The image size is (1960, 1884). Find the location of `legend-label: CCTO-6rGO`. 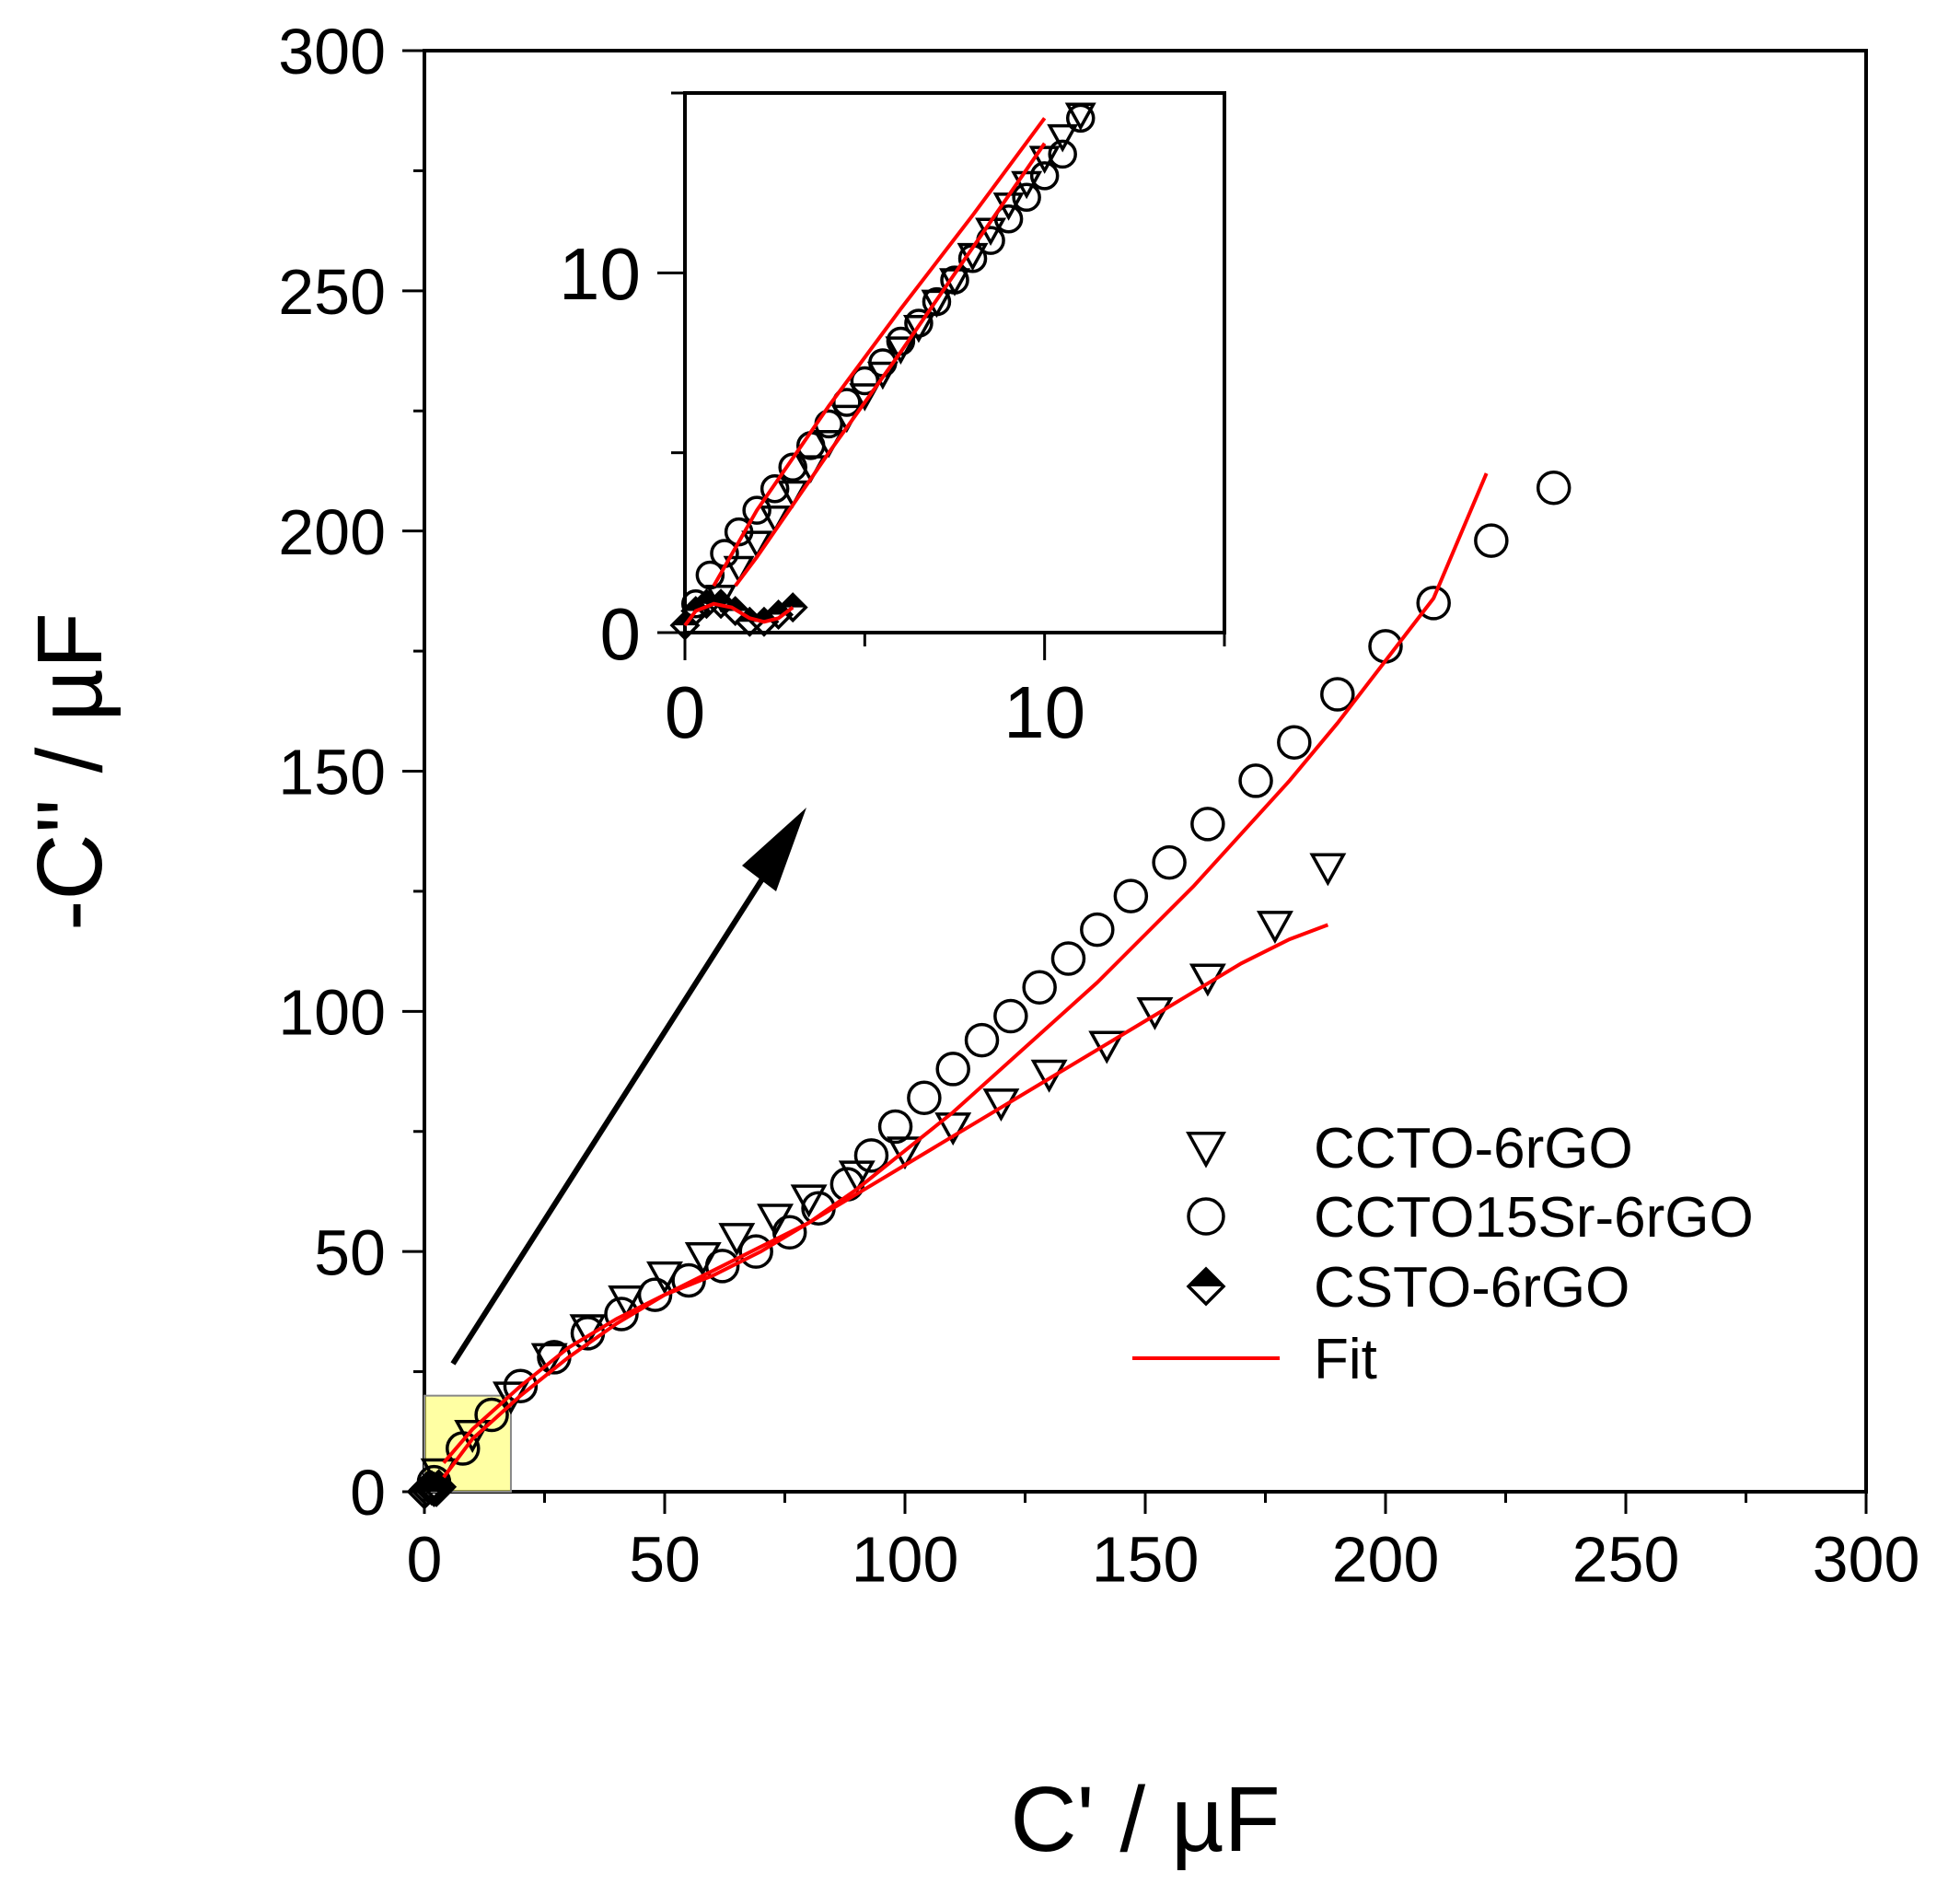

legend-label: CCTO-6rGO is located at coordinates (1473, 1148).